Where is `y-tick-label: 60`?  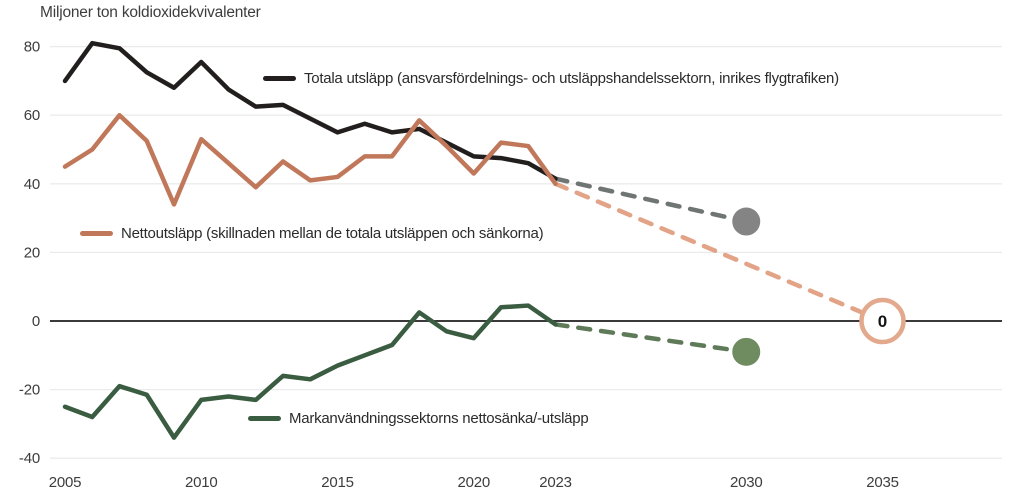 y-tick-label: 60 is located at coordinates (32, 115).